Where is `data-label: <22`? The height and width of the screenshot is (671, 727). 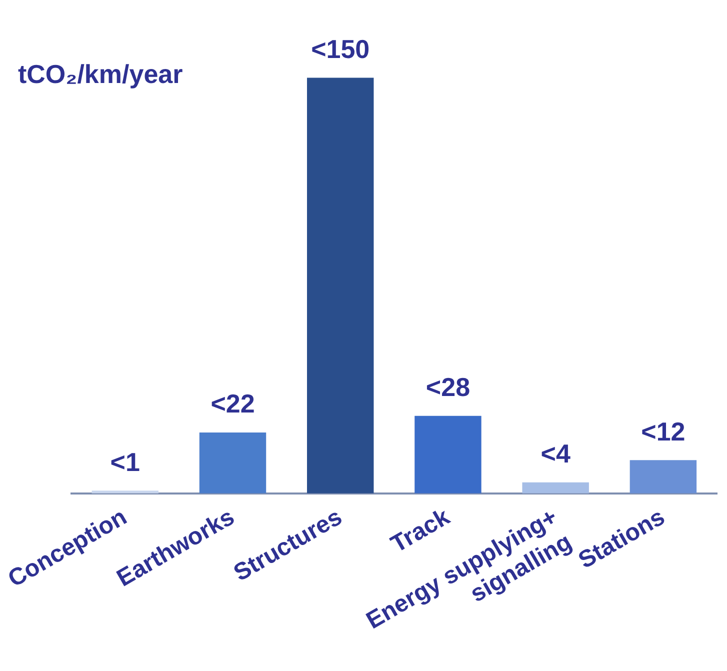
data-label: <22 is located at coordinates (232, 403).